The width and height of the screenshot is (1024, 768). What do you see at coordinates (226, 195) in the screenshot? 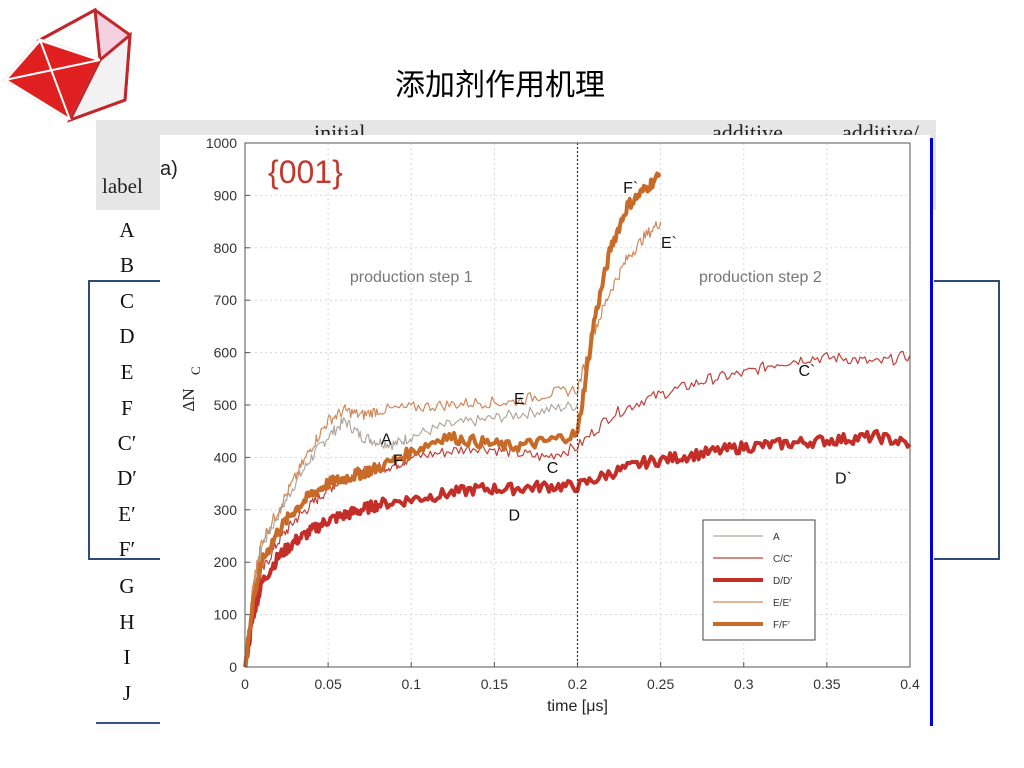
I see `y-tick-label: 900` at bounding box center [226, 195].